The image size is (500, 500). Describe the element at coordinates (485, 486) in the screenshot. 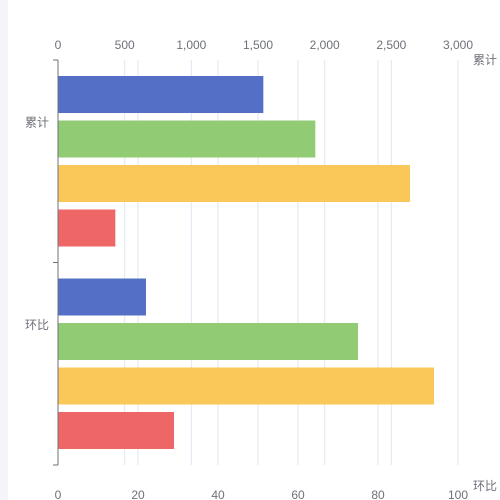

I see `bottom-axis-name: 环比` at that location.